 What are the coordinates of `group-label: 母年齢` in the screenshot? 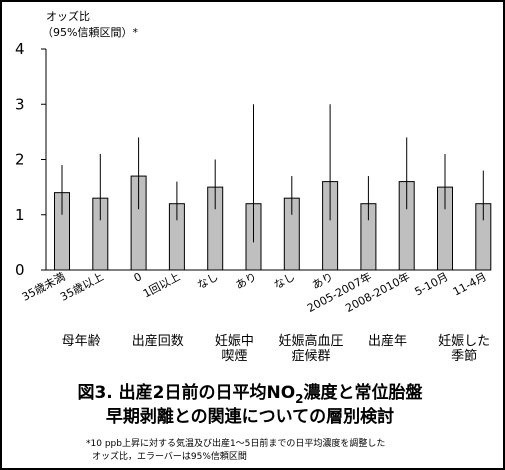 It's located at (81, 341).